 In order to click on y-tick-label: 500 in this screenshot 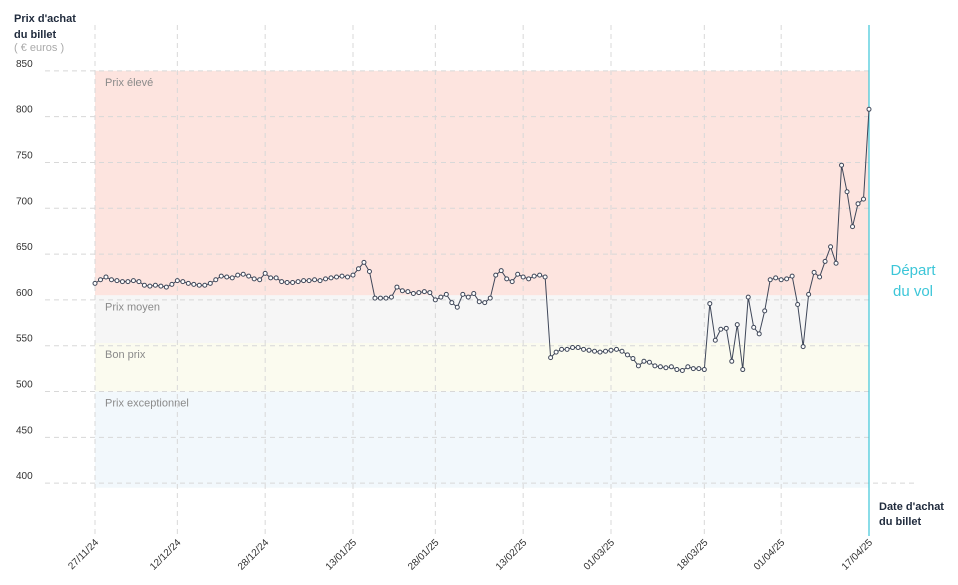, I will do `click(24, 385)`.